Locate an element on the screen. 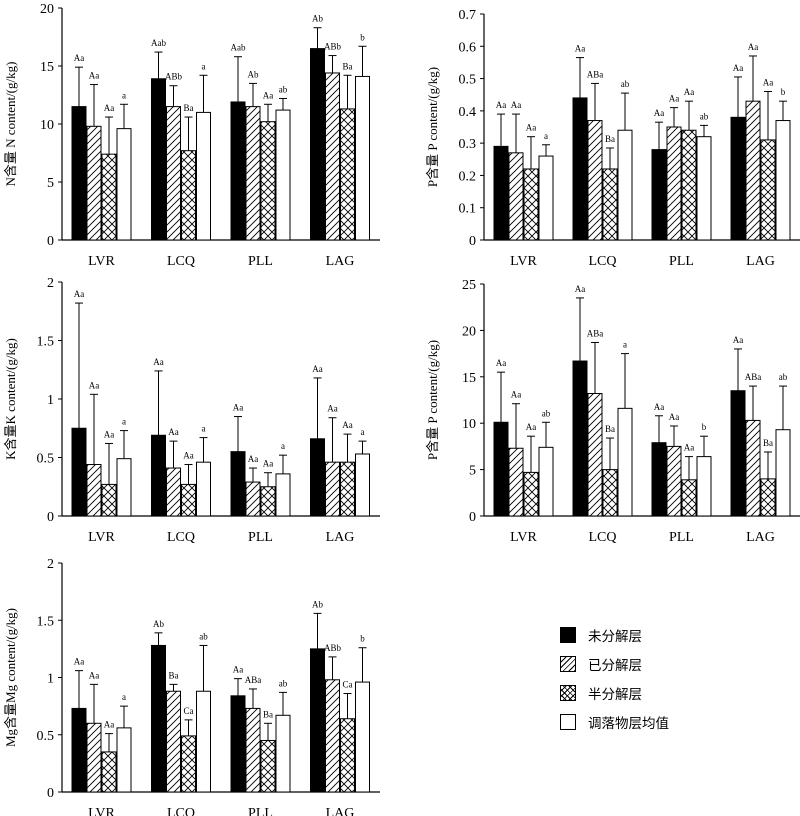  legend-swatch-hatch is located at coordinates (568, 663).